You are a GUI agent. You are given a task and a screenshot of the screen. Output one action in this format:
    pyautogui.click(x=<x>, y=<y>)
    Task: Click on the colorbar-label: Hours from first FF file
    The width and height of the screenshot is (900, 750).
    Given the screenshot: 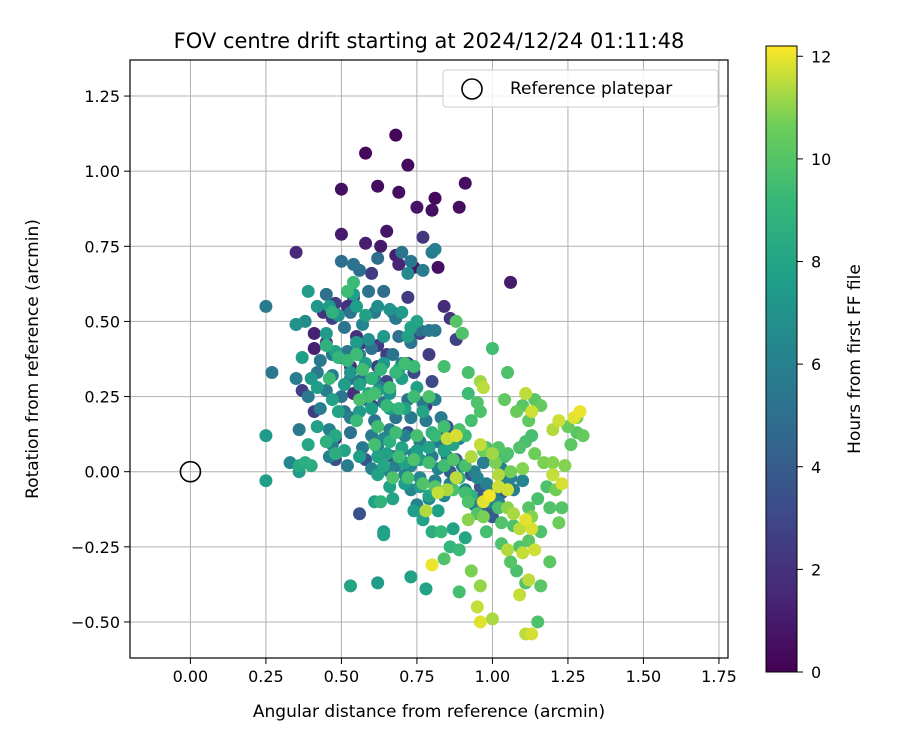 What is the action you would take?
    pyautogui.click(x=855, y=359)
    